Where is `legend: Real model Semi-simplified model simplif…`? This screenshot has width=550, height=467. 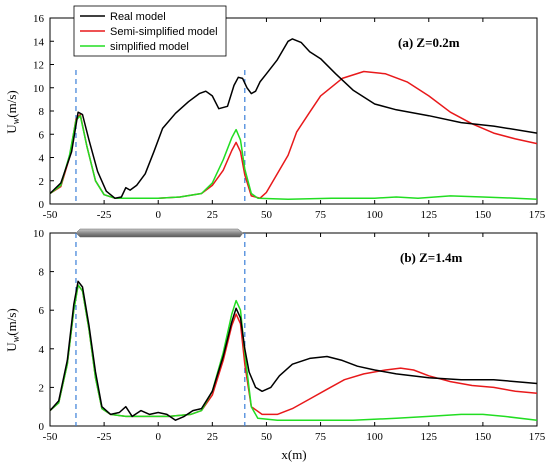 legend: Real model Semi-simplified model simplif… is located at coordinates (150, 31).